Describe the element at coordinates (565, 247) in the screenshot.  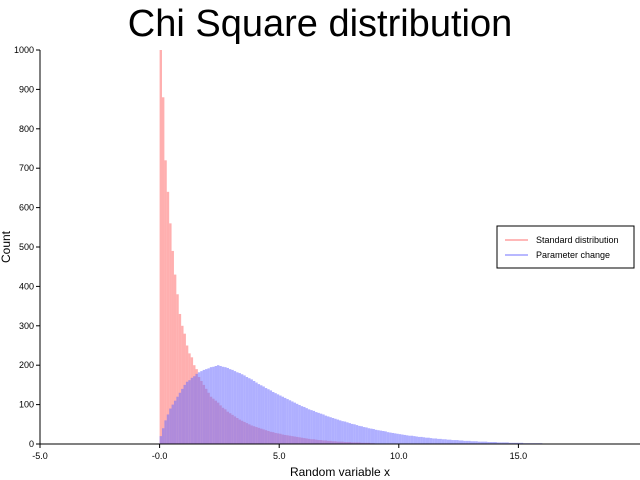
I see `legend: Standard distribution Parameter change` at that location.